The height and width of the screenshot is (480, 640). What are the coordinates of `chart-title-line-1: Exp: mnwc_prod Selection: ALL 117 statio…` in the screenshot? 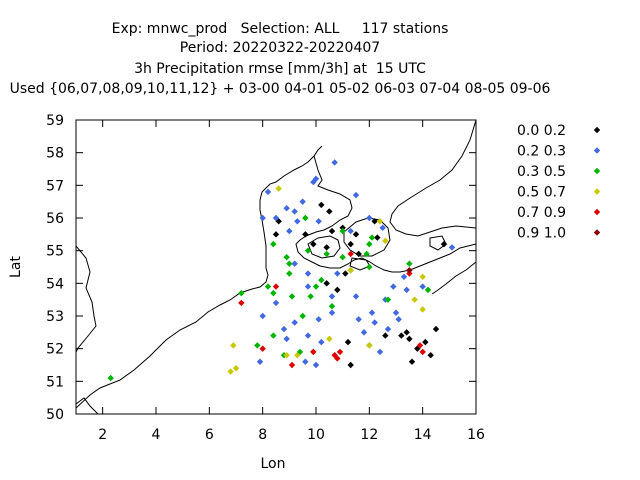 It's located at (280, 29).